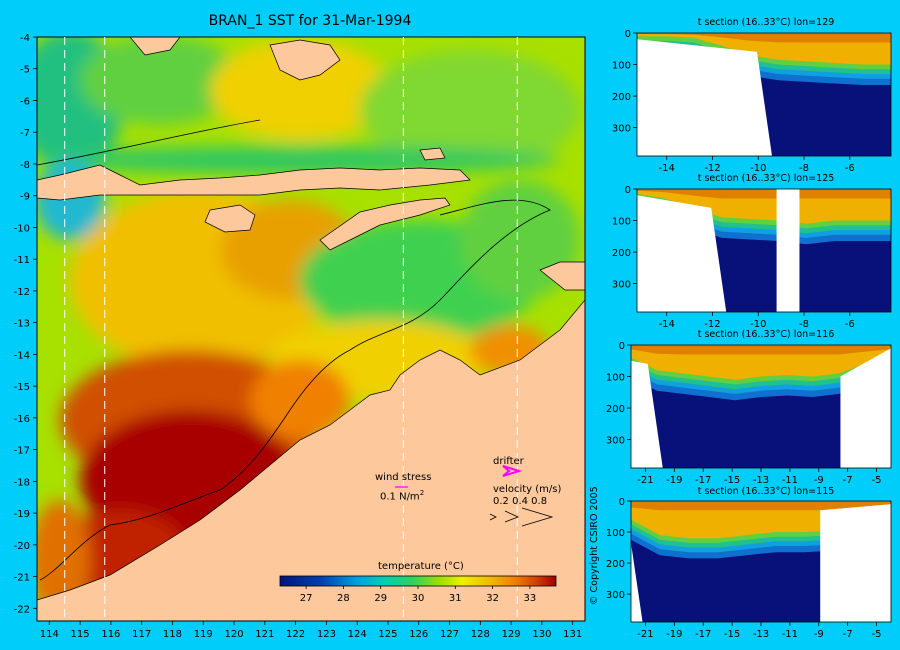 The height and width of the screenshot is (650, 900). Describe the element at coordinates (749, 413) in the screenshot. I see `section-panel-lon116: -21 -19 -17 -15 -13 -11 -9 -7 -5 0 100 200 300` at that location.